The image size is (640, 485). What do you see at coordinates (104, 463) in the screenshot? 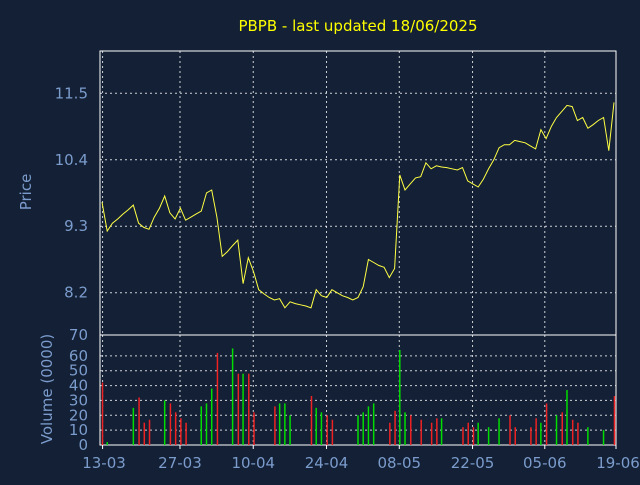
I see `x-tick-label: 13-03` at bounding box center [104, 463].